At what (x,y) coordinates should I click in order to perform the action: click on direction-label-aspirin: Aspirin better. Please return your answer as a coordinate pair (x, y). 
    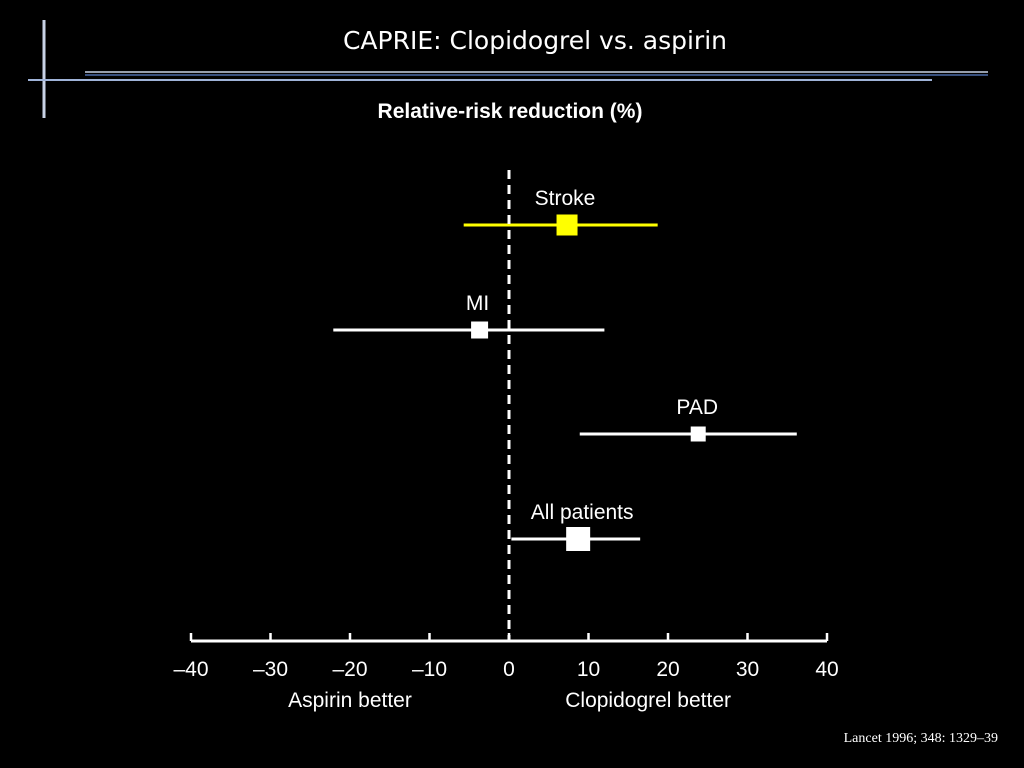
    Looking at the image, I should click on (350, 700).